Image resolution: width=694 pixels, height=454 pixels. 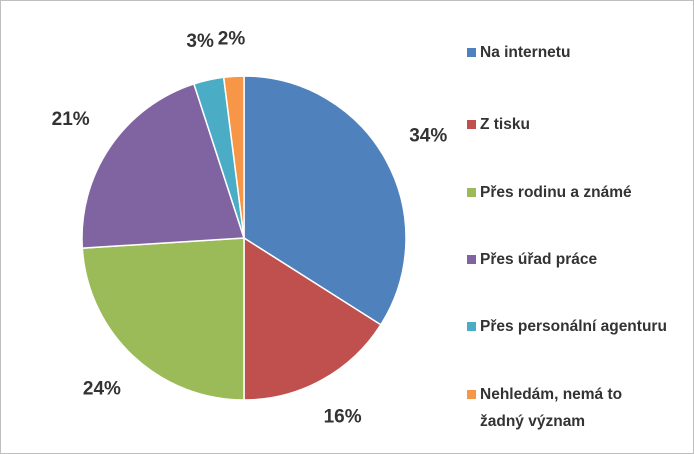 I want to click on legend-item: Na internetu, so click(x=567, y=52).